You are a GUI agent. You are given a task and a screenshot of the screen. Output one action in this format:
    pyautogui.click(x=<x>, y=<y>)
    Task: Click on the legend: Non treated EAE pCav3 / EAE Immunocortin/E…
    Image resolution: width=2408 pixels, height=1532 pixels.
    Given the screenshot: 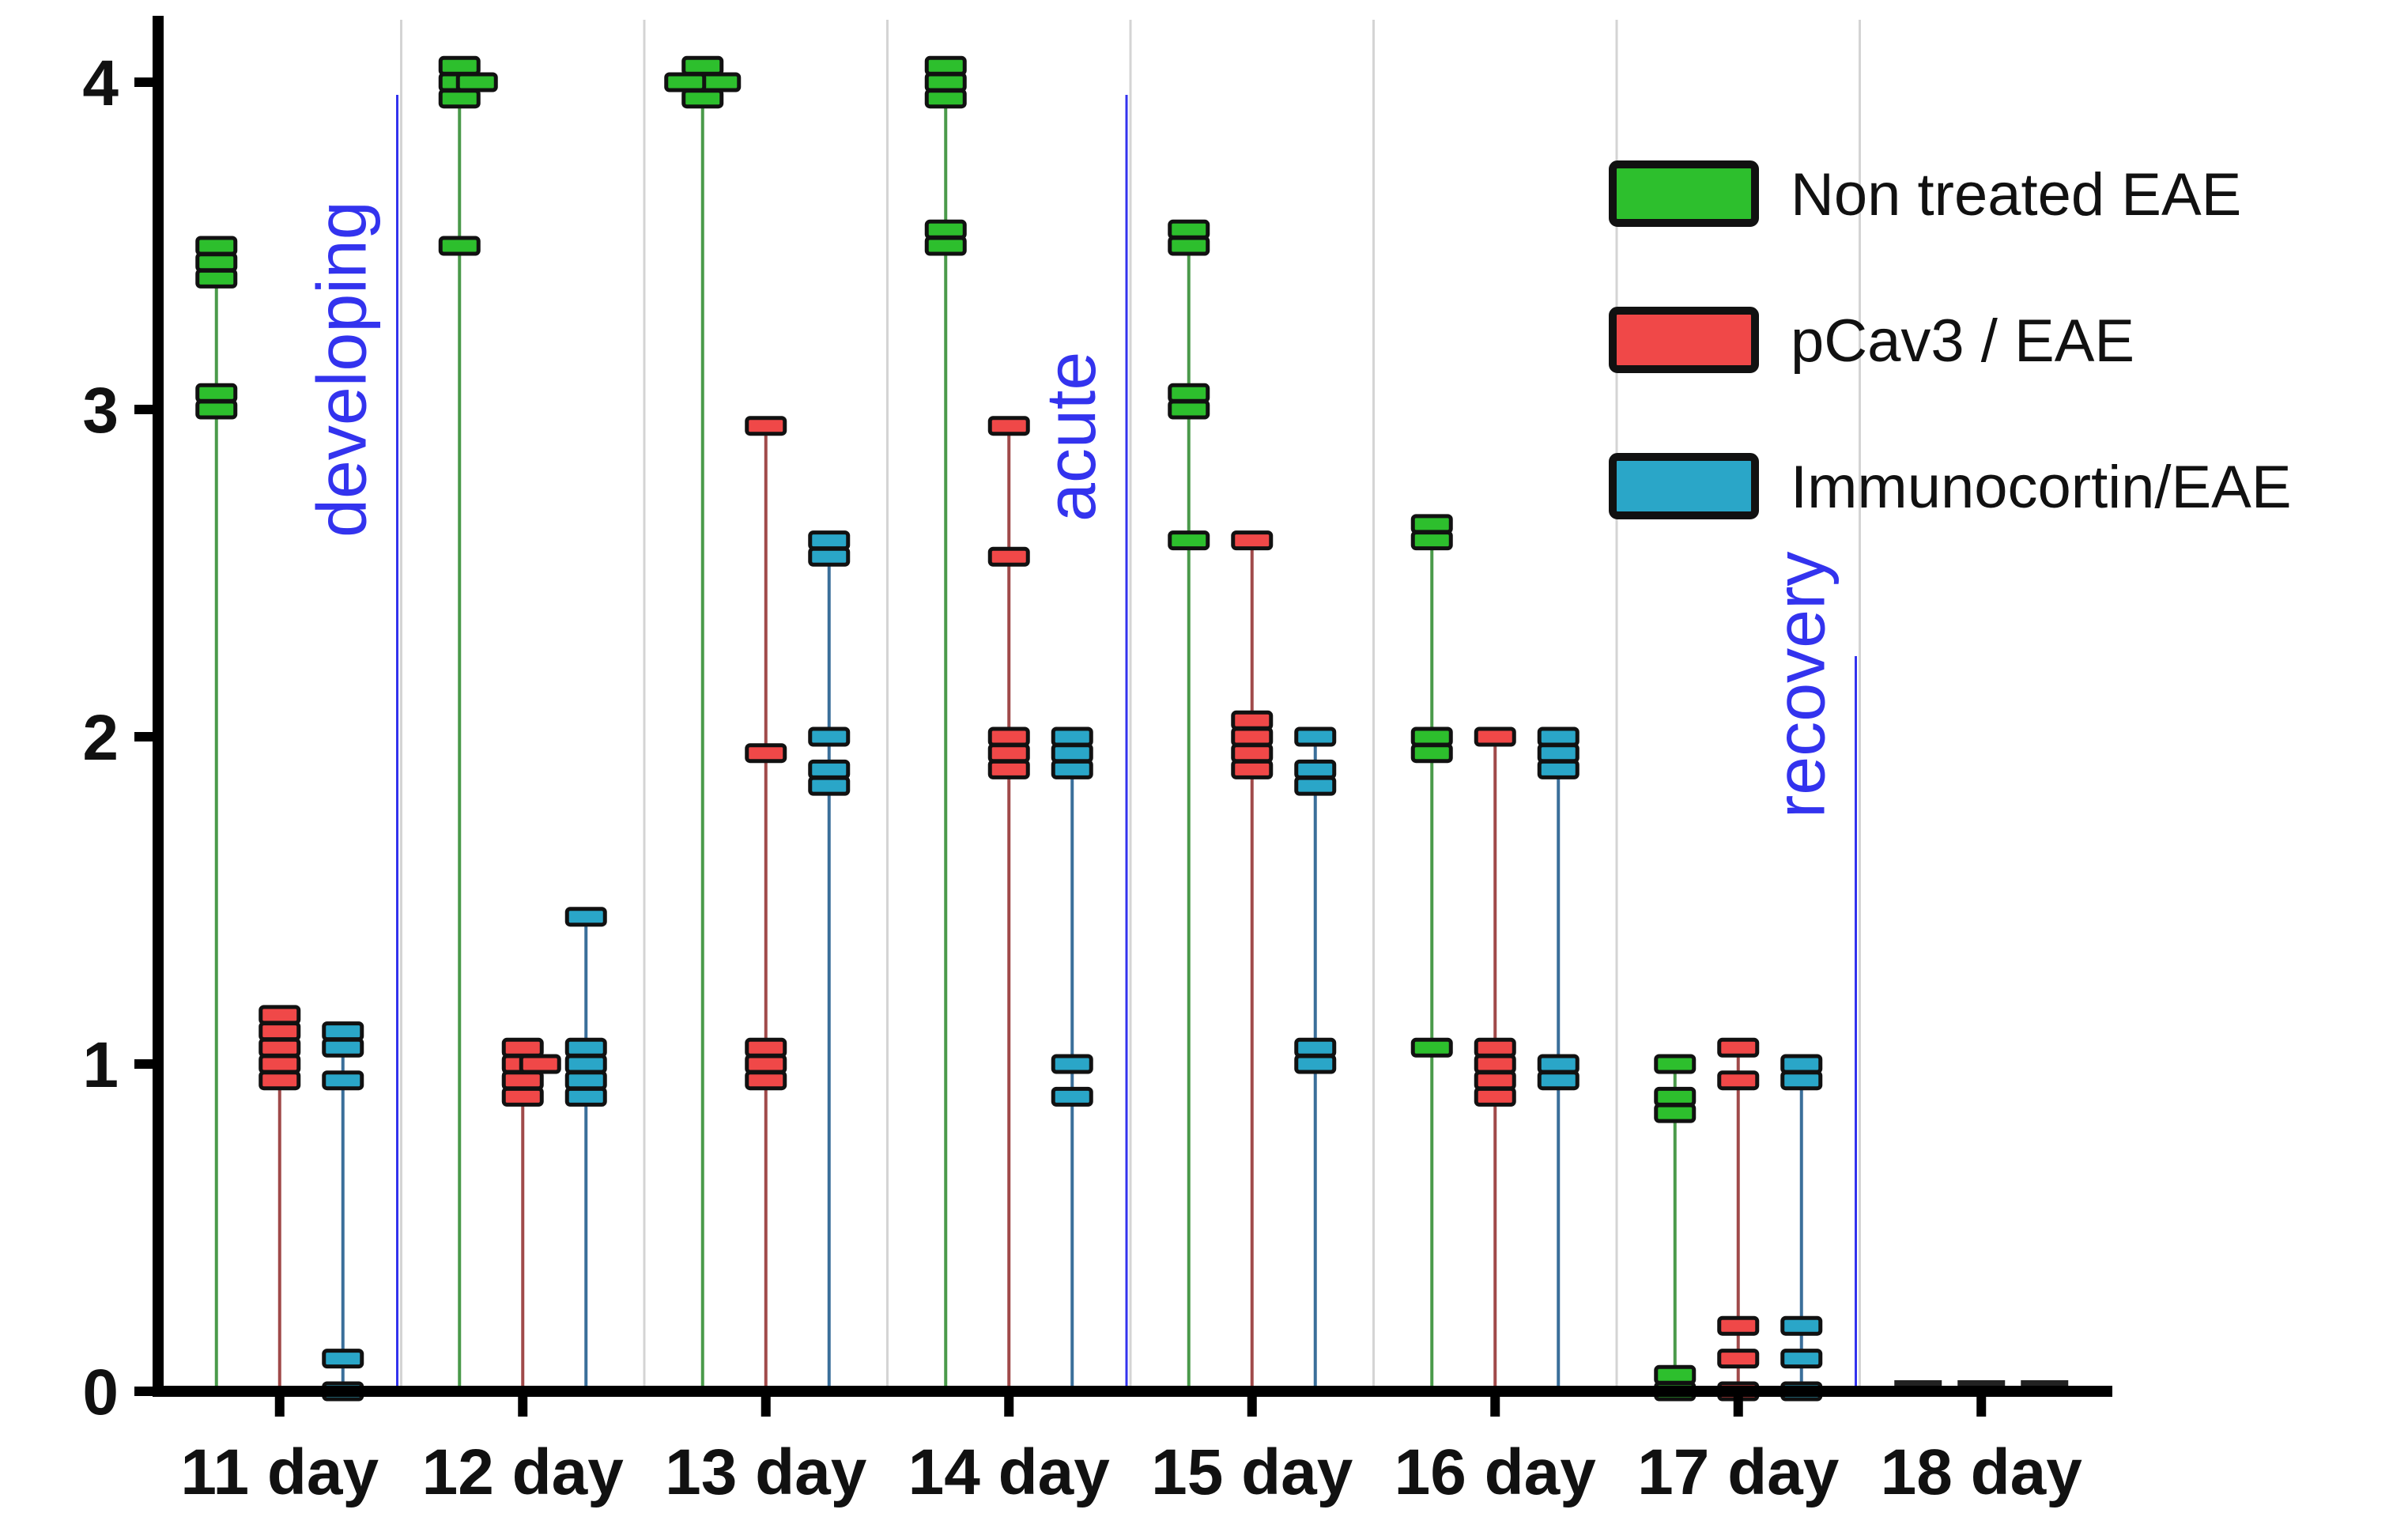 What is the action you would take?
    pyautogui.click(x=1950, y=340)
    